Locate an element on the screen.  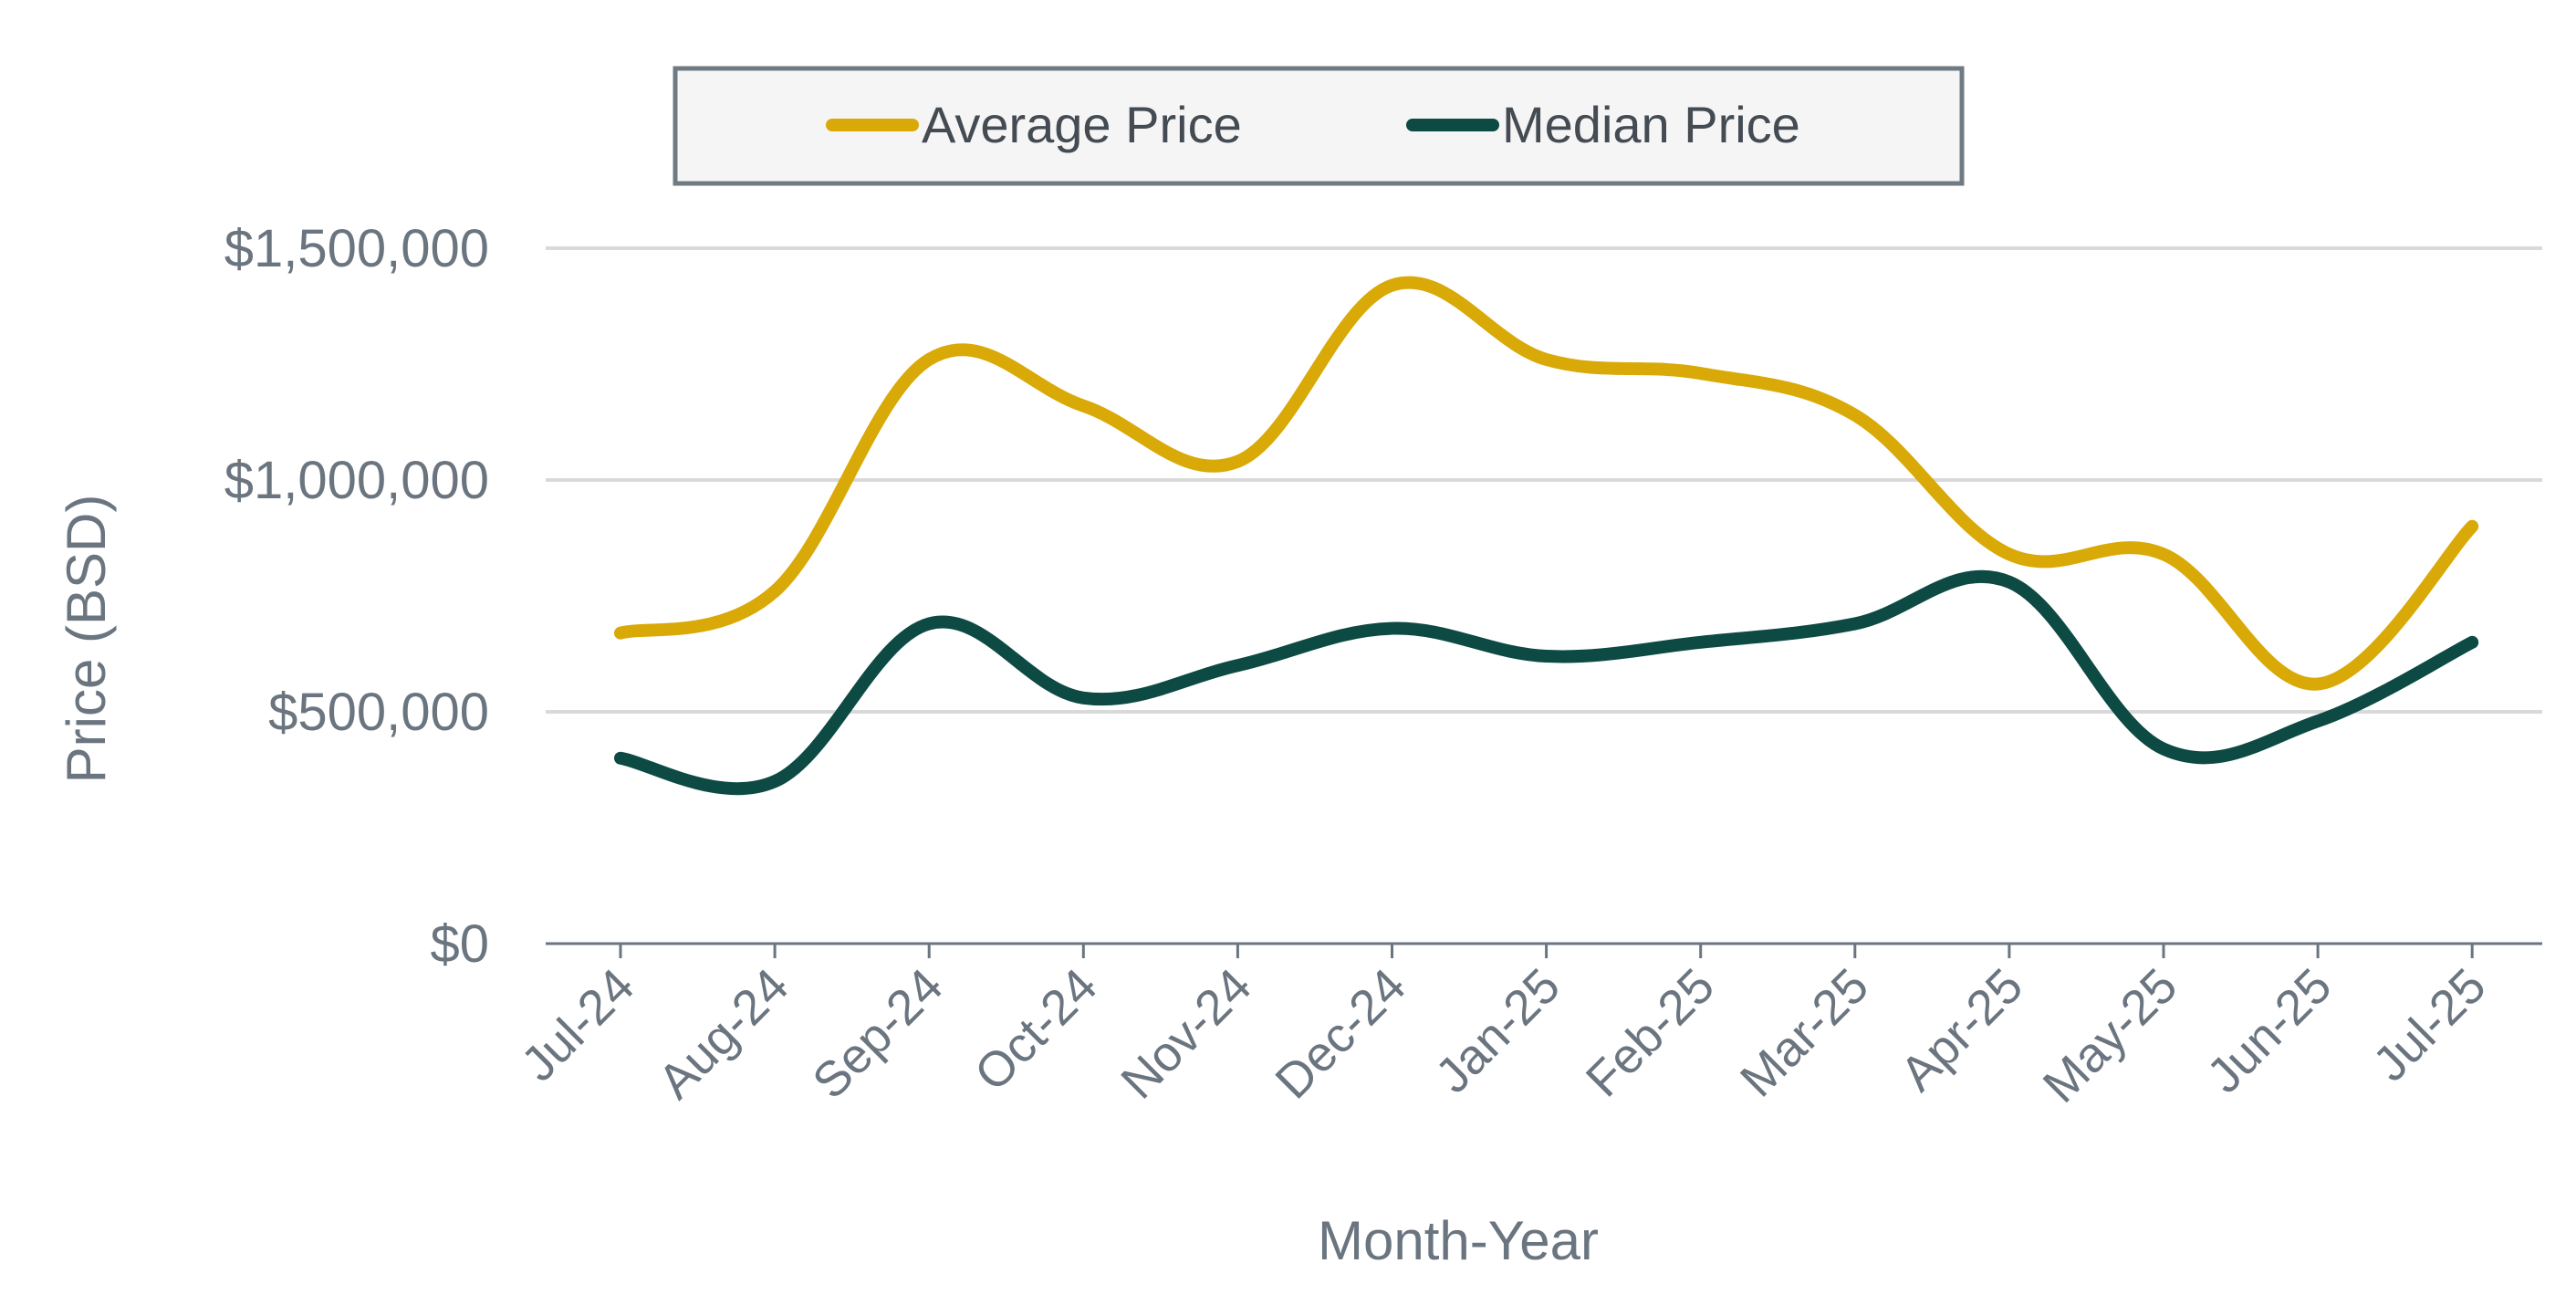
y-axis-ticks: $0 $500,000 $1,000,000 $1,500,000 is located at coordinates (356, 596).